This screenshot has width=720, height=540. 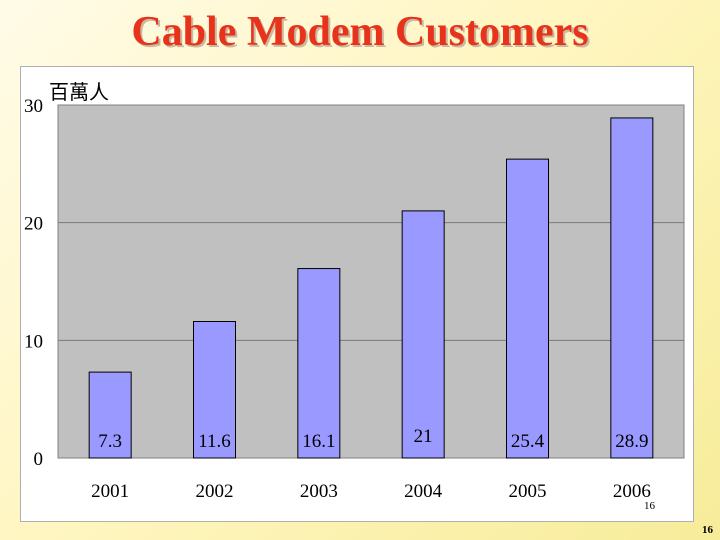 I want to click on x-axis-ticks: 2001 2002 2003 2004 2005 2006, so click(x=371, y=491).